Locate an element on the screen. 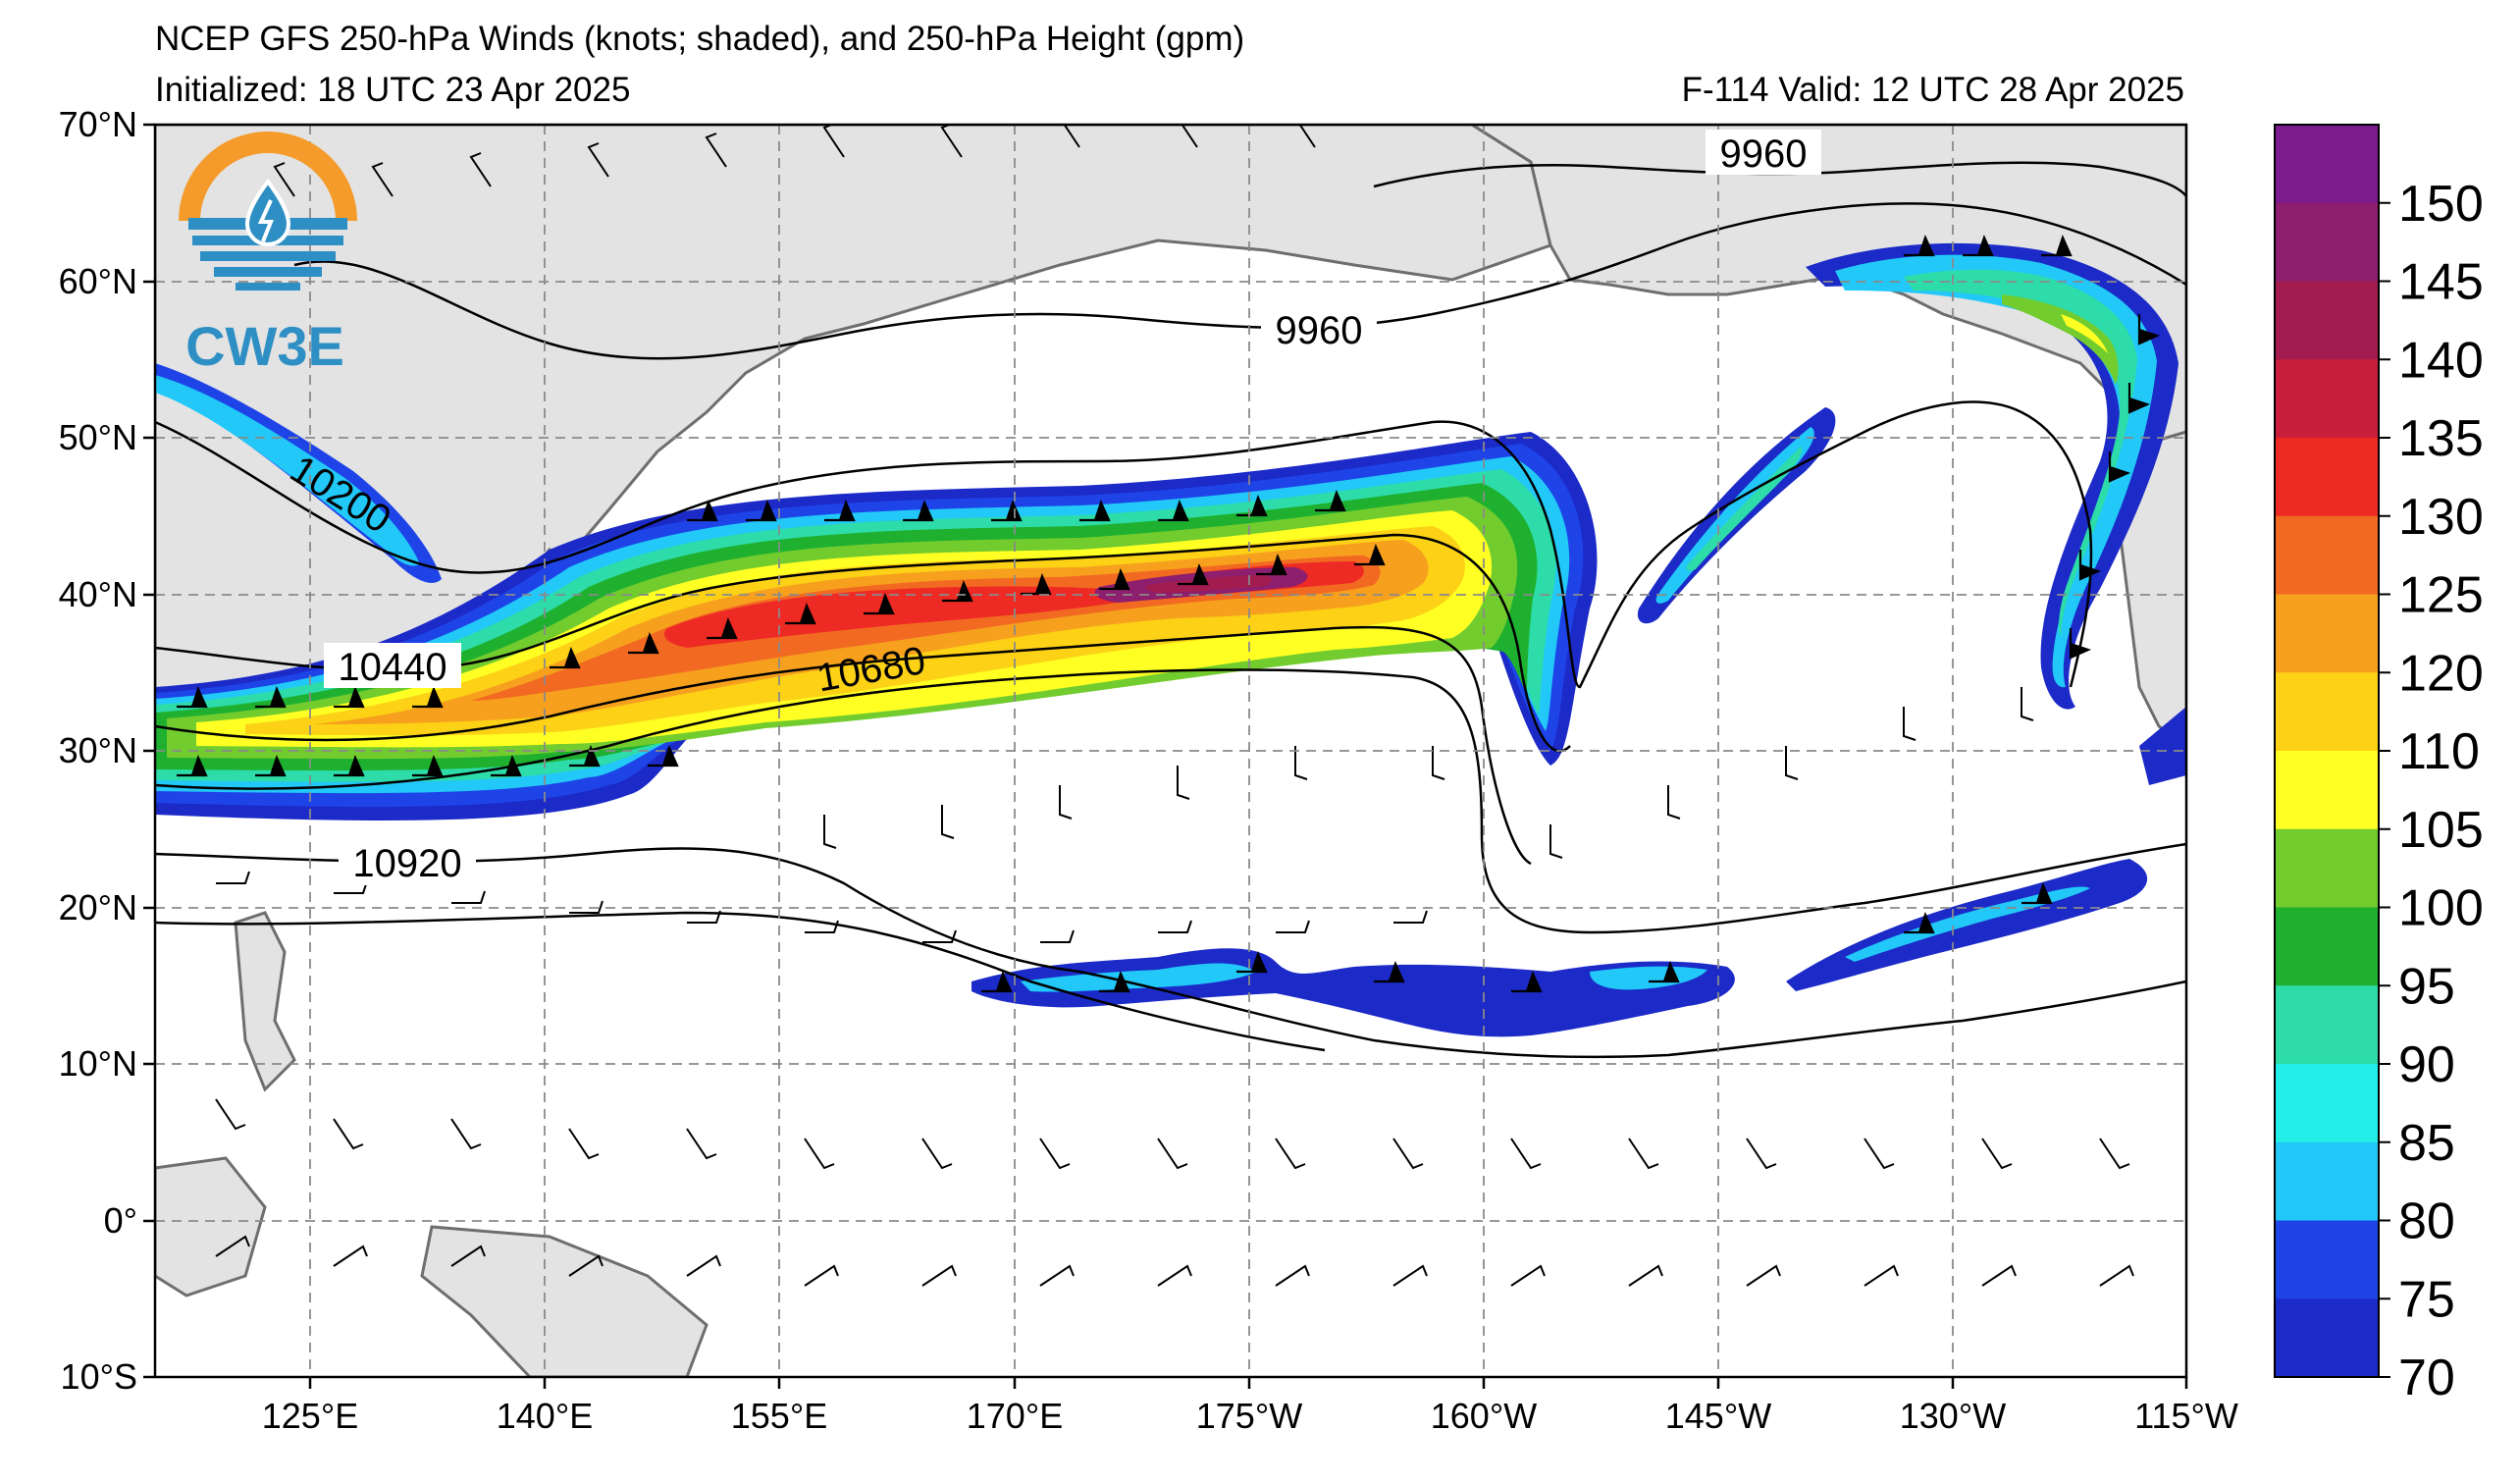 This screenshot has width=2520, height=1483. water-drop-icon is located at coordinates (267, 212).